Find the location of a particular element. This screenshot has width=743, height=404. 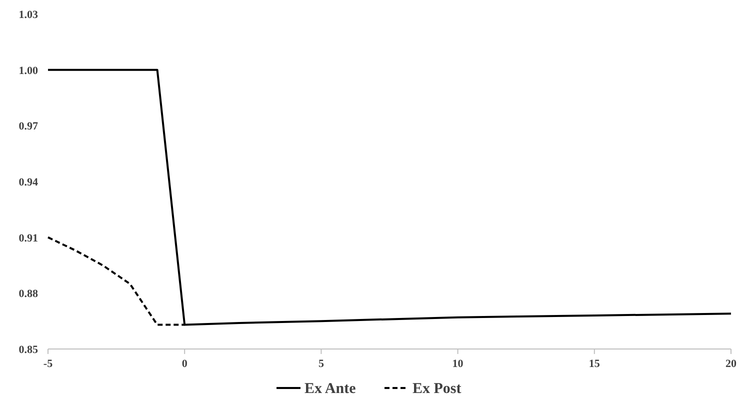

x-tick-label: 5 is located at coordinates (321, 364).